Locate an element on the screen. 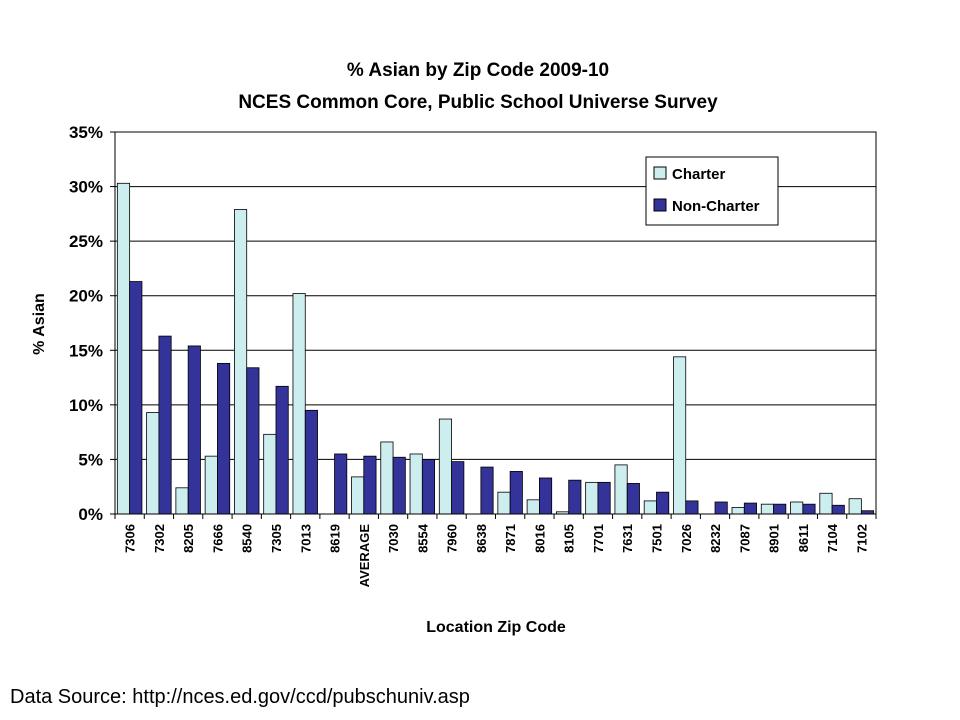  y-tick-label: 10% is located at coordinates (86, 405).